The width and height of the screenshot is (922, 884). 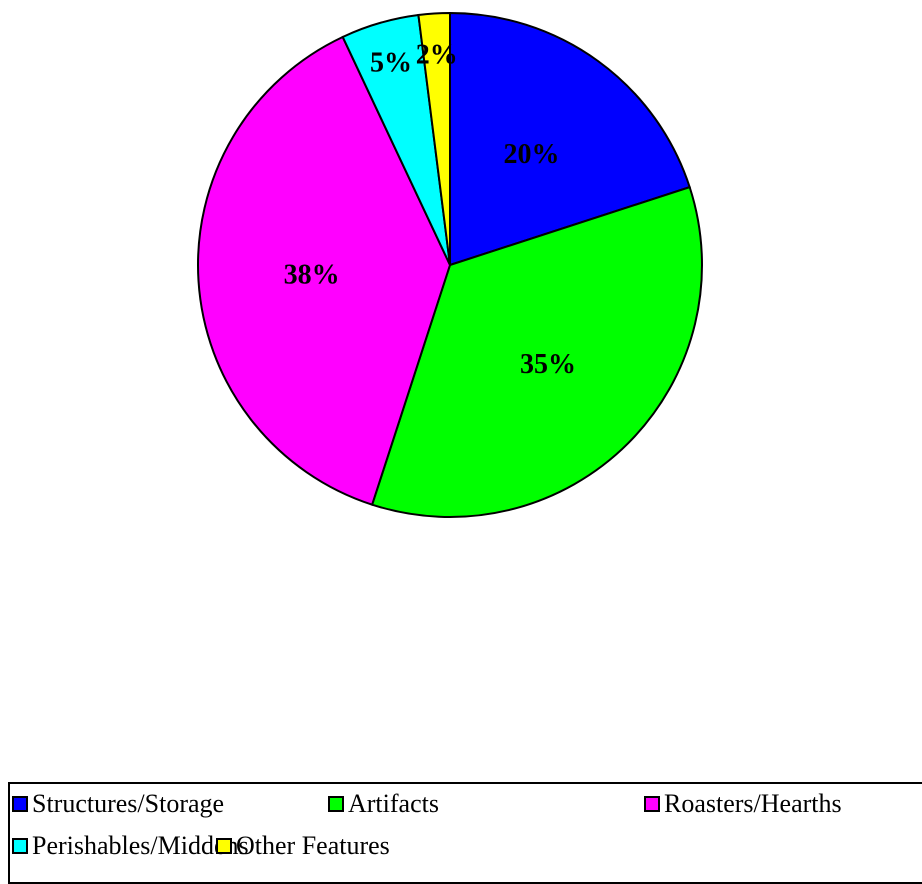 I want to click on legend-swatch-roasters-hearths, so click(x=652, y=804).